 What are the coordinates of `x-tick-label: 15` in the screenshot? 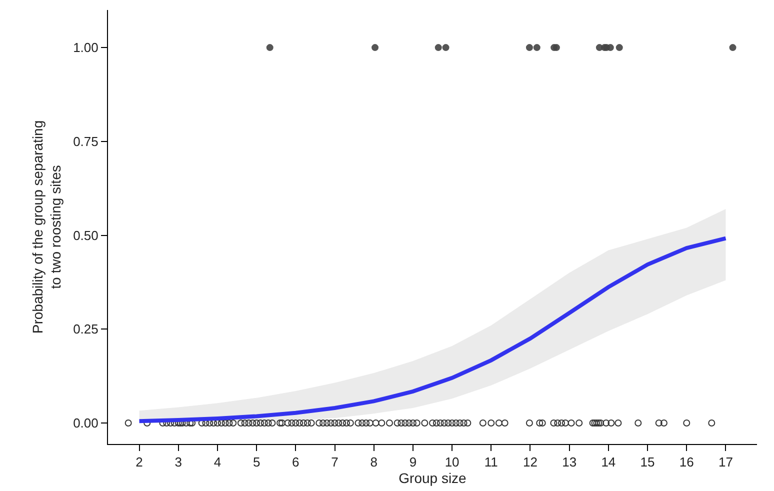 It's located at (647, 462).